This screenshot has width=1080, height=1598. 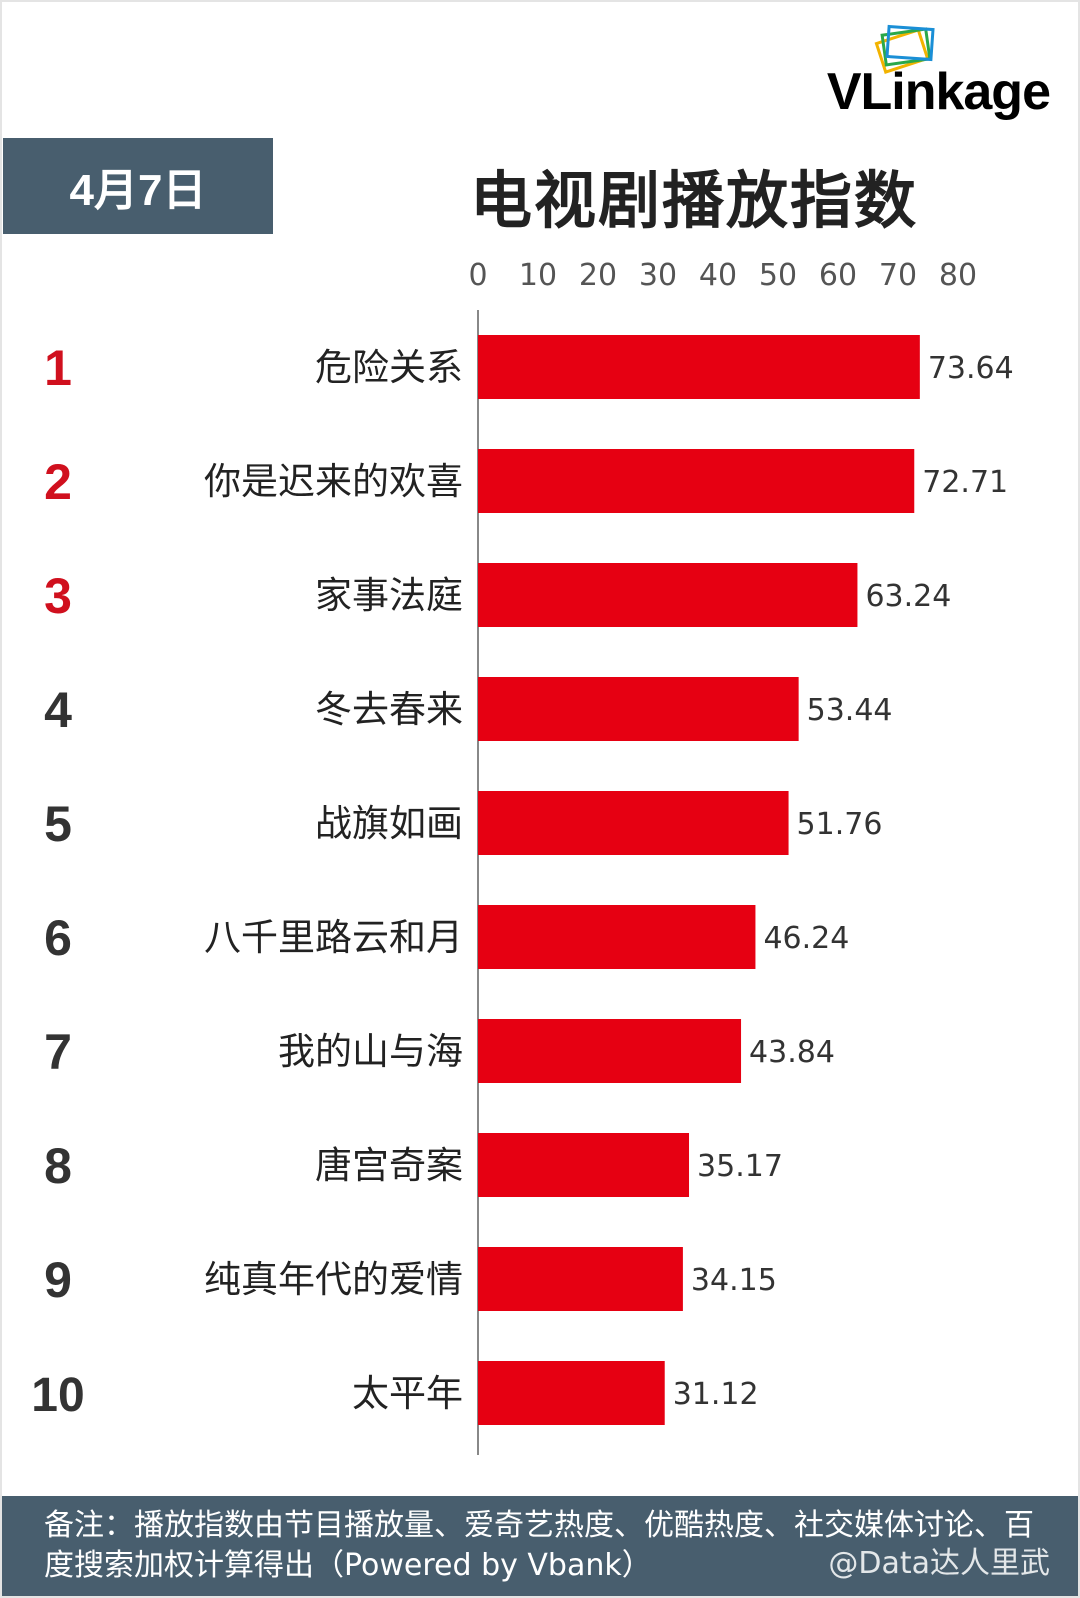 I want to click on rank-number: 10, so click(x=57, y=1395).